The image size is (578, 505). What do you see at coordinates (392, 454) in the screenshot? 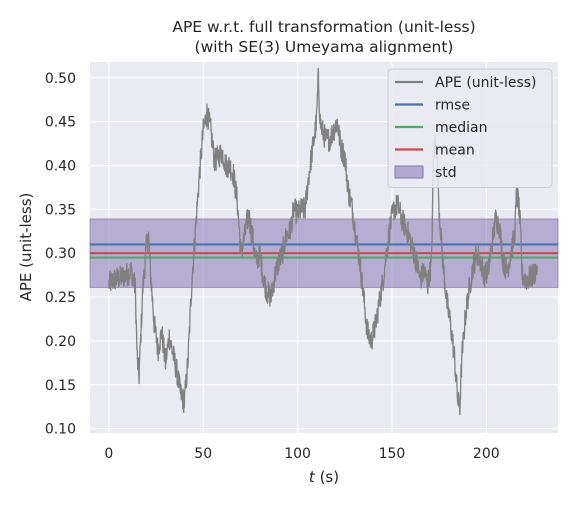
I see `x-tick-label: 150` at bounding box center [392, 454].